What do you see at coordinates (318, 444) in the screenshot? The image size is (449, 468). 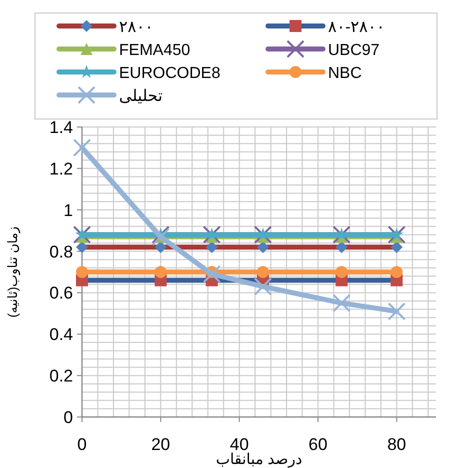 I see `x-tick-label: 60` at bounding box center [318, 444].